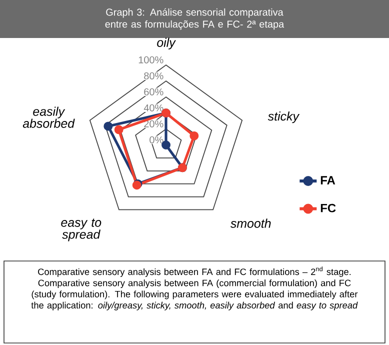  Describe the element at coordinates (194, 294) in the screenshot. I see `text: Comparative sensory analysis between FA (commercial formulation) and FC (study formulation). The following parameters were evaluated immediately after the application: oily/greasy, sticky, smooth, easily absorbed and easy to spread` at that location.